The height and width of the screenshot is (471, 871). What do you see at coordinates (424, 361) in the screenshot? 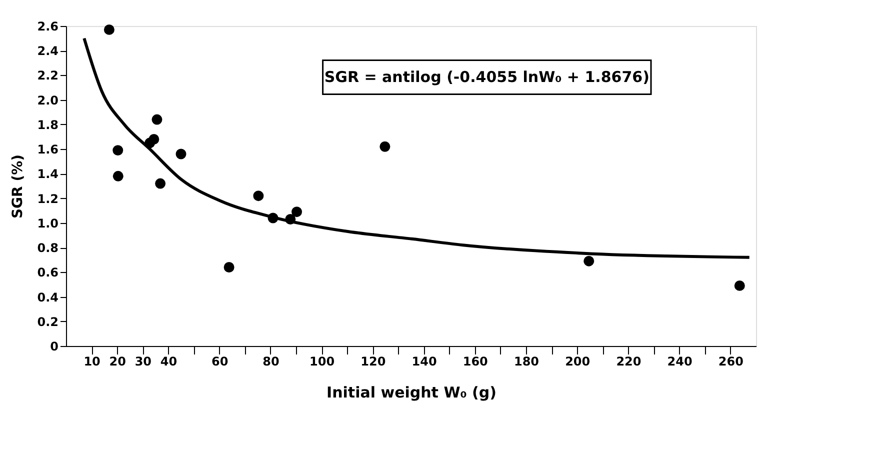
I see `x-tick-label: 140` at bounding box center [424, 361].